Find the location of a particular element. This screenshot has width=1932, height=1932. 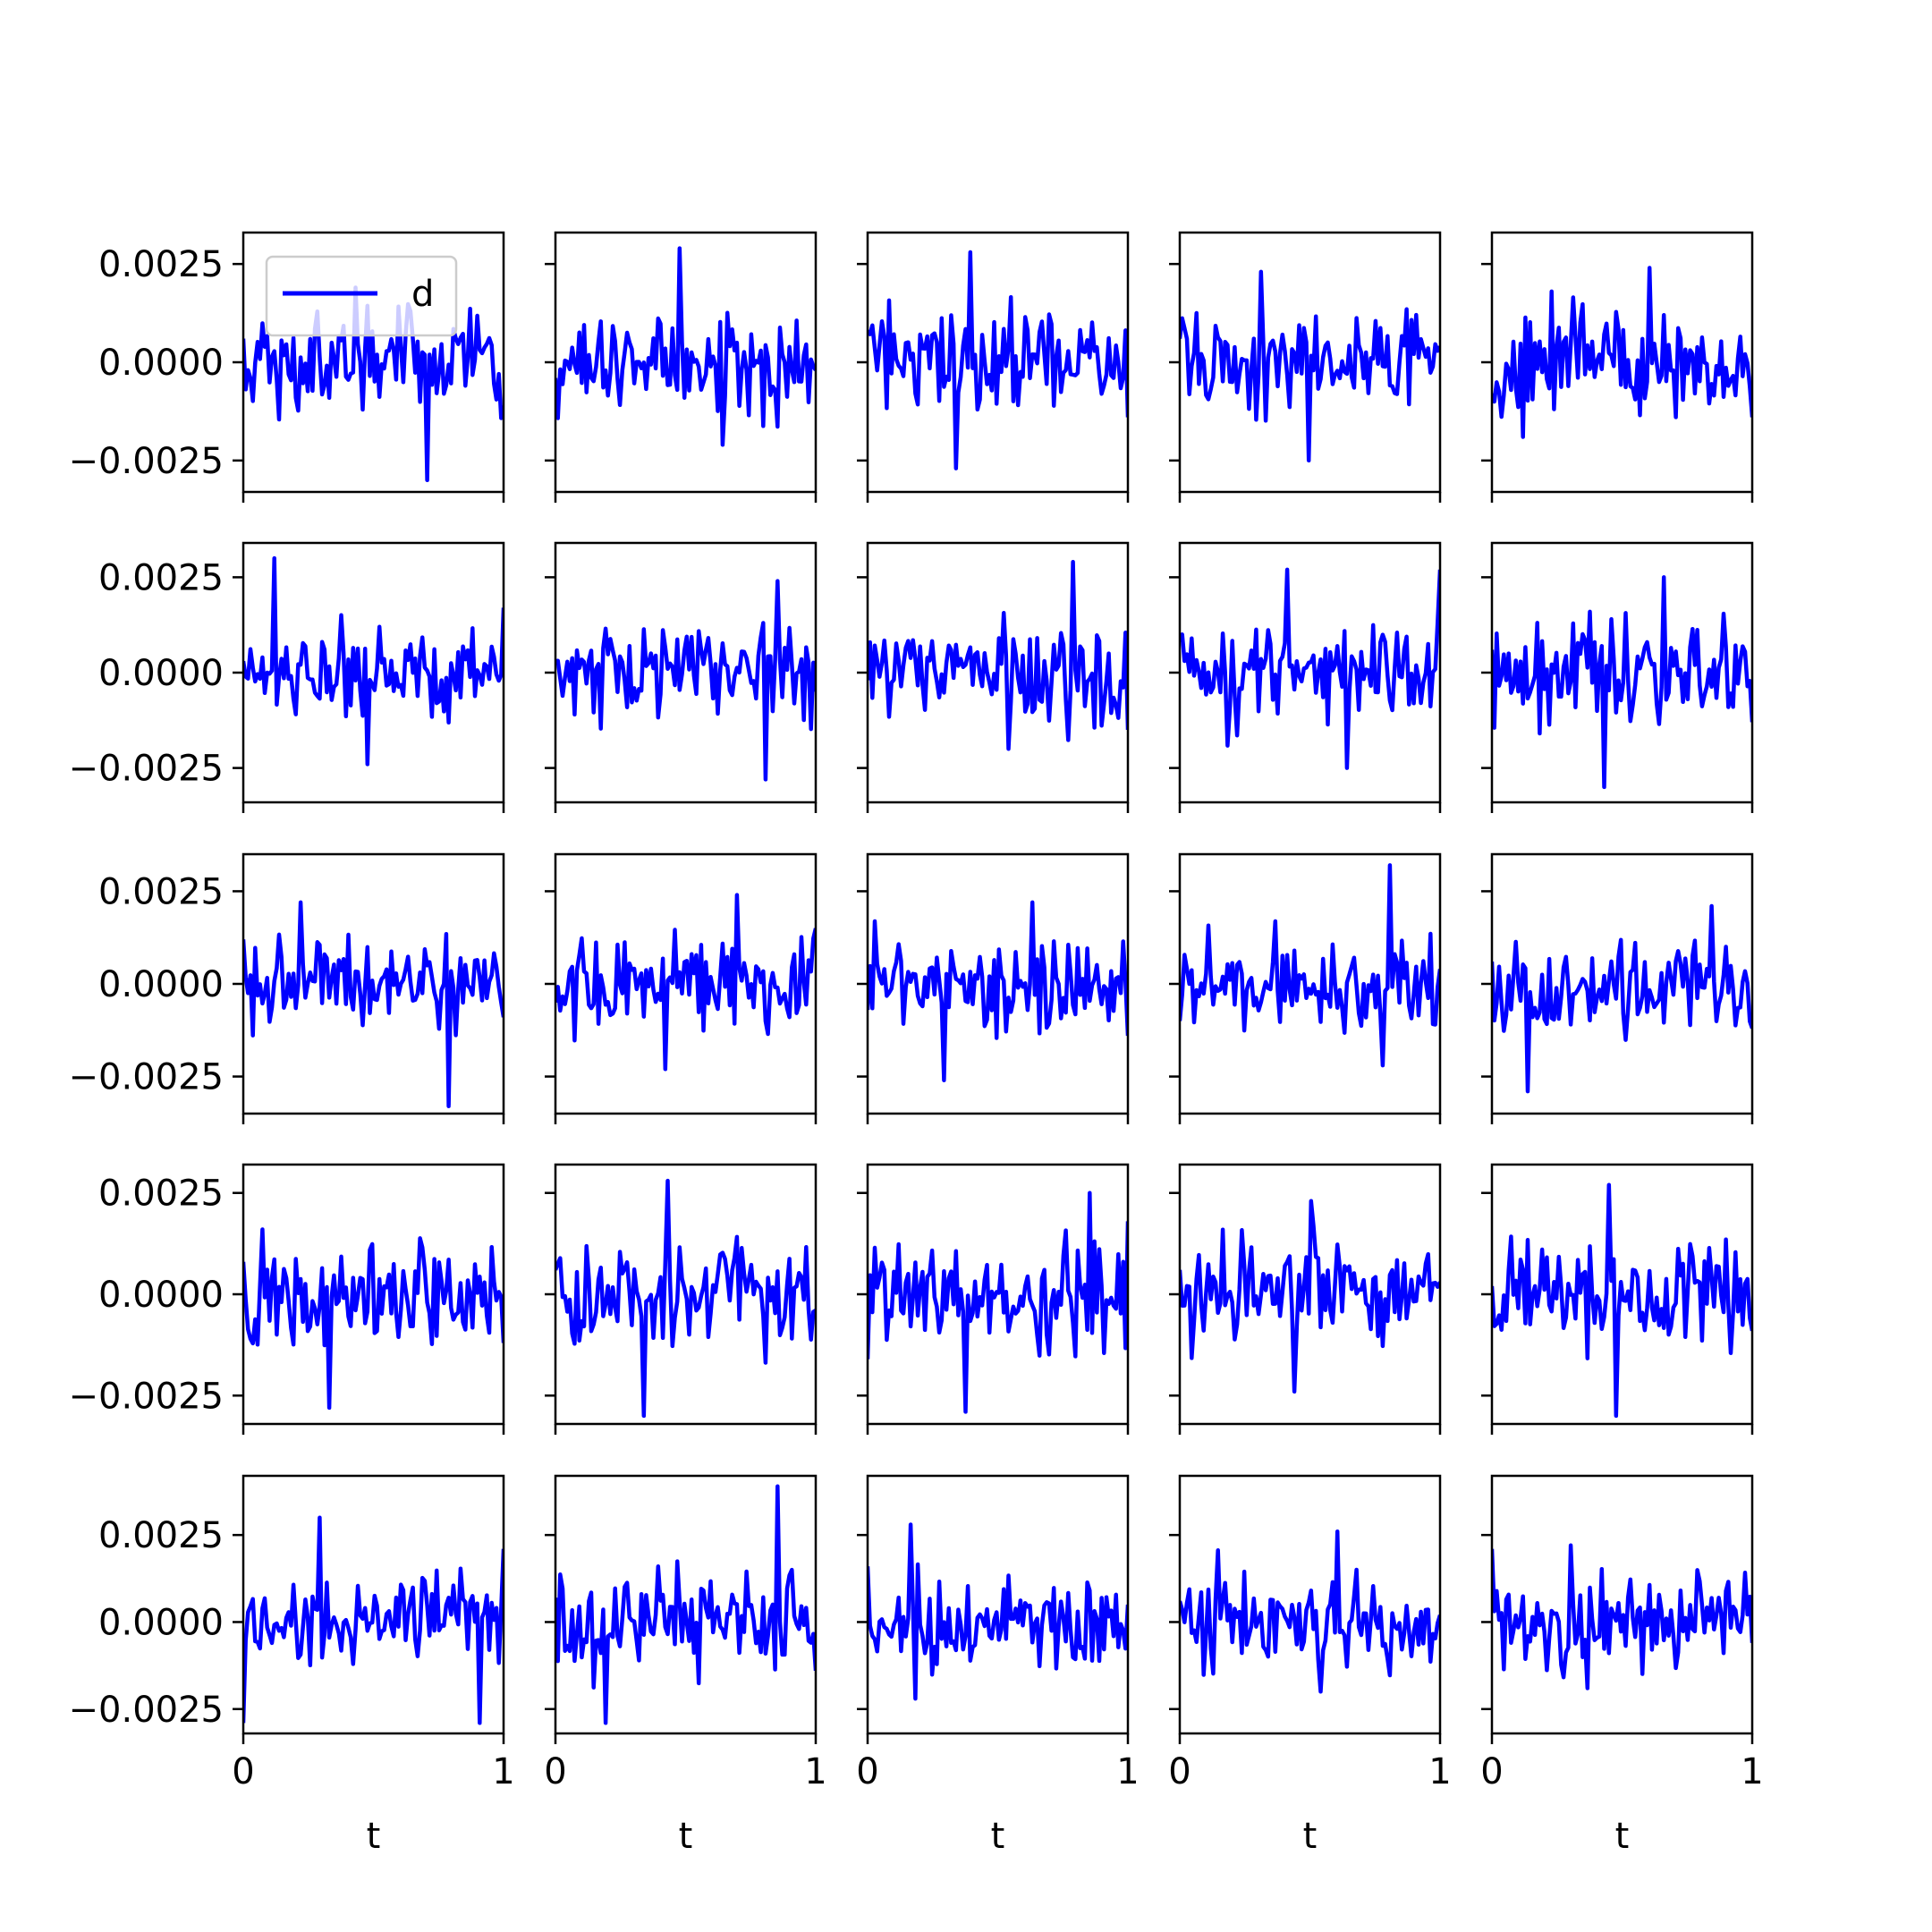

subplot-r4-c1: 0.0025 0.0000 −0.0025 is located at coordinates (287, 1299).